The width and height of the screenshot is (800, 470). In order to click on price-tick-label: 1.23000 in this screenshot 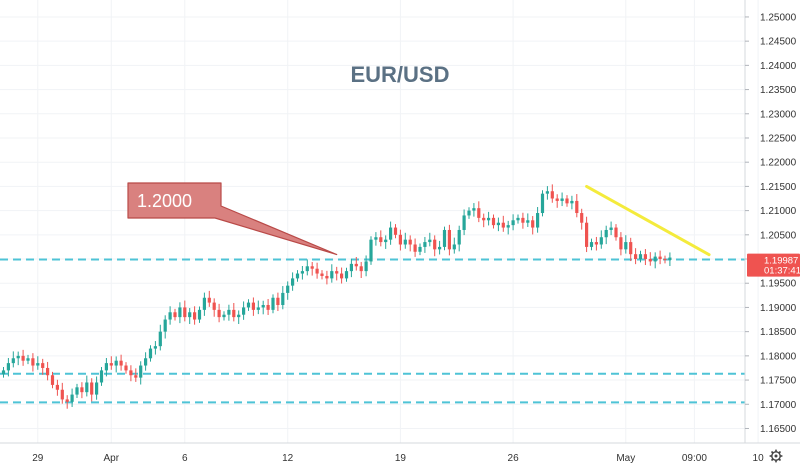, I will do `click(778, 114)`.